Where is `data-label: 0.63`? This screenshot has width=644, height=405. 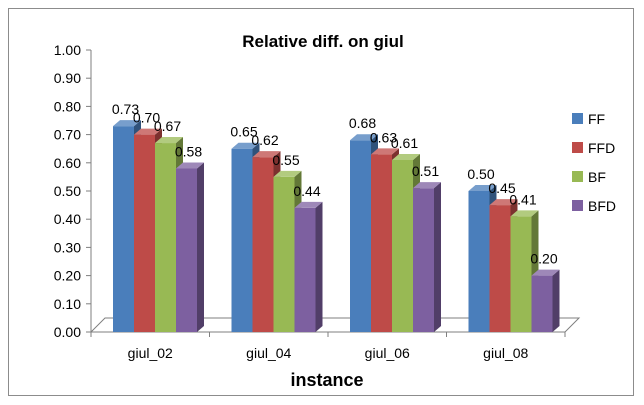
data-label: 0.63 is located at coordinates (383, 137).